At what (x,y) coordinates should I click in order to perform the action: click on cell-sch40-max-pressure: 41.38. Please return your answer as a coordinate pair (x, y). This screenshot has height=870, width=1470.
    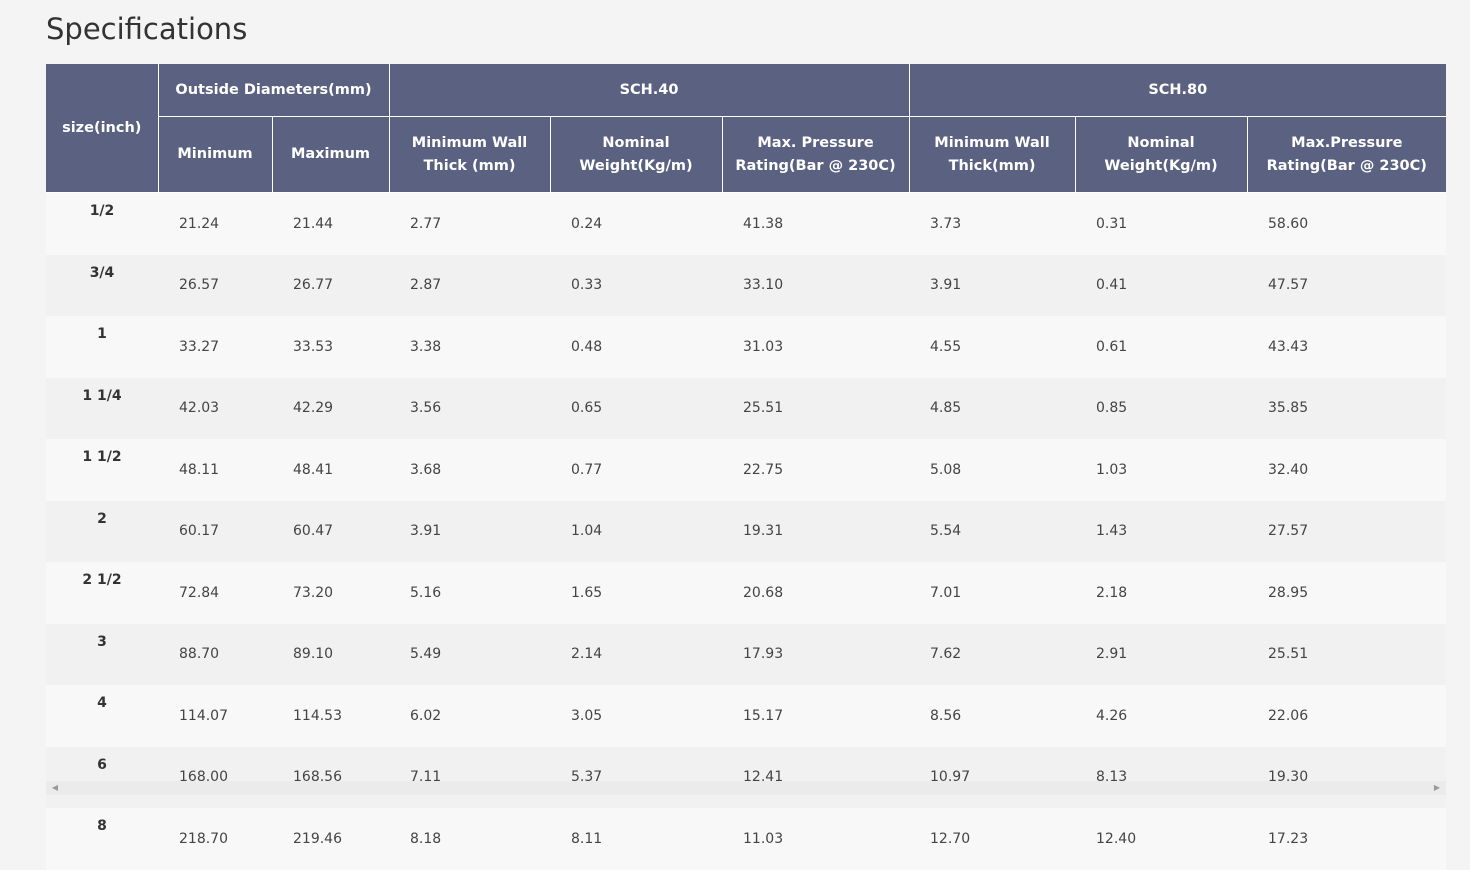
    Looking at the image, I should click on (816, 223).